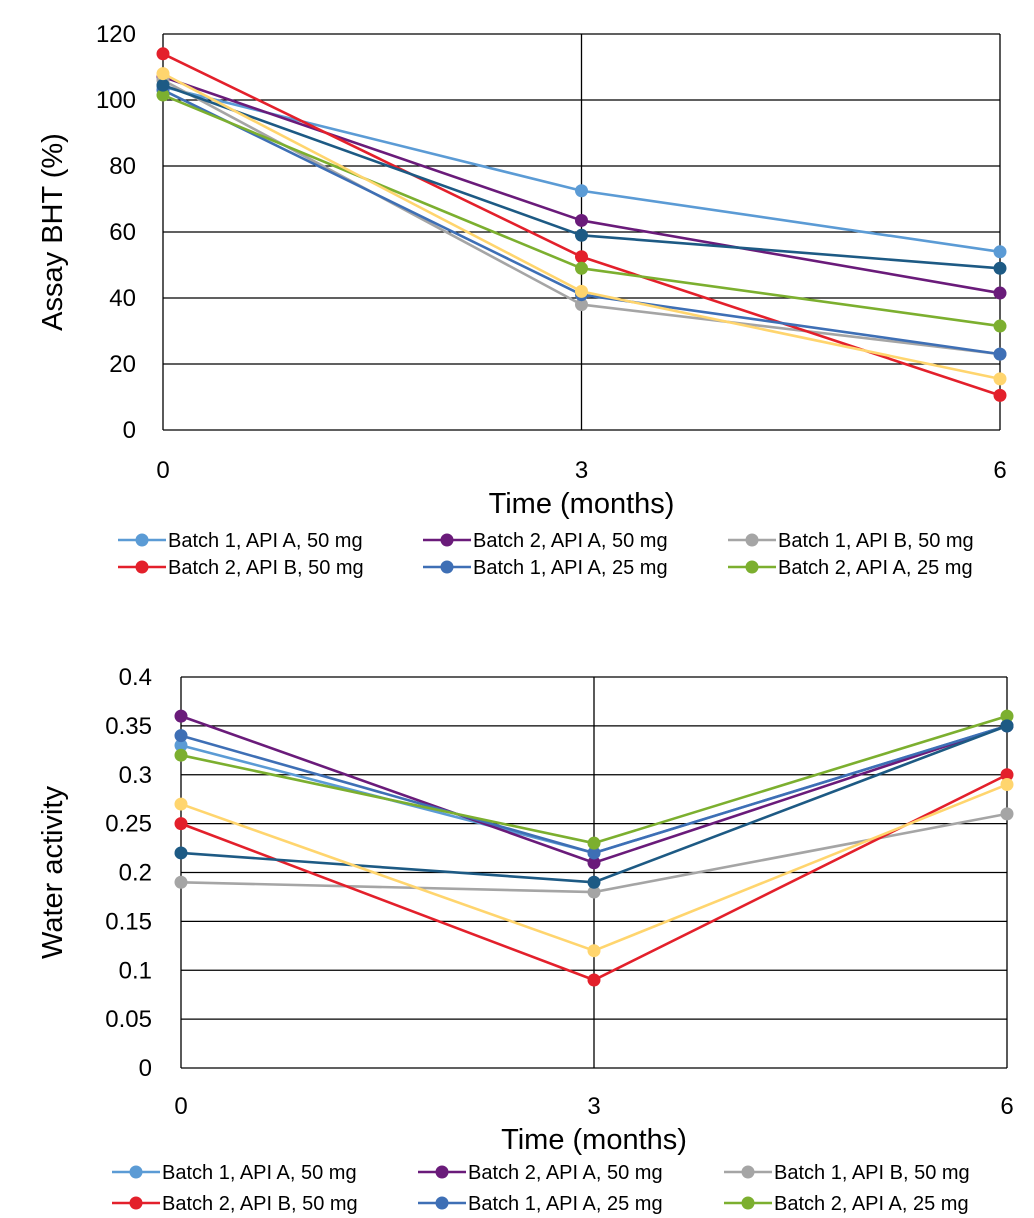 Image resolution: width=1034 pixels, height=1218 pixels. Describe the element at coordinates (53, 232) in the screenshot. I see `assay-y-axis-title: Assay BHT (%)` at that location.